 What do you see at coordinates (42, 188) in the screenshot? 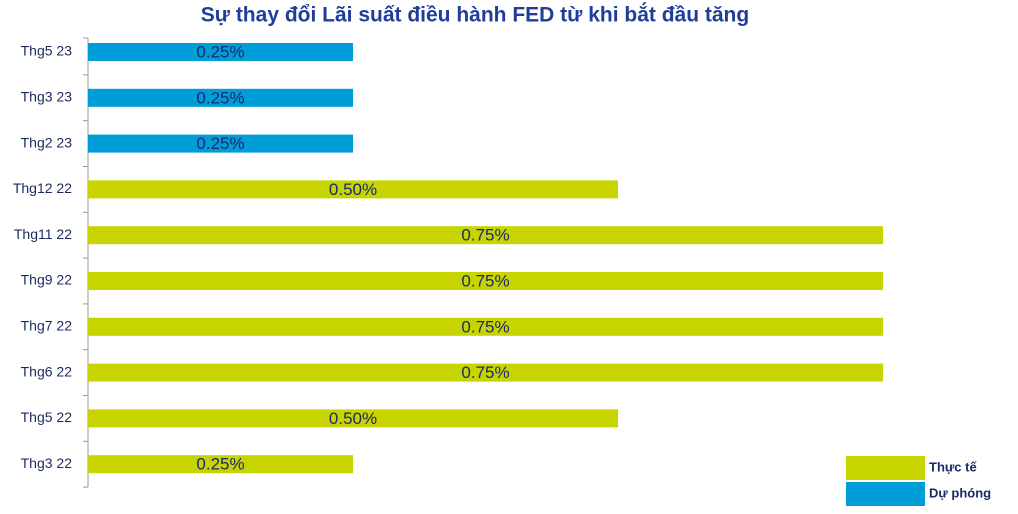
I see `y-tick-label: Thg12 22` at bounding box center [42, 188].